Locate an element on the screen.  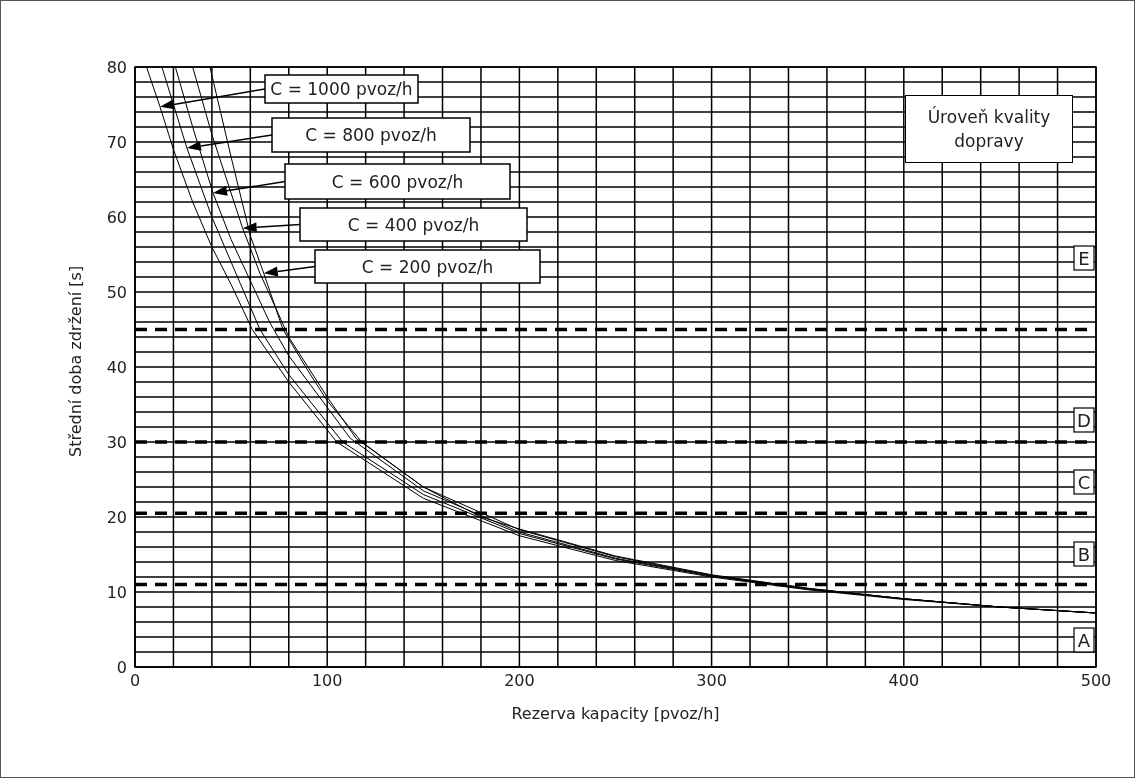
annotation: B is located at coordinates (1084, 554).